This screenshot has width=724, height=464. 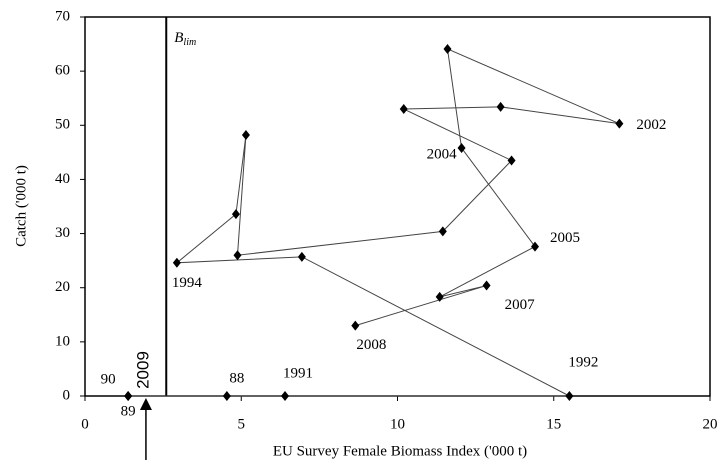 I want to click on point-label: 89, so click(x=128, y=411).